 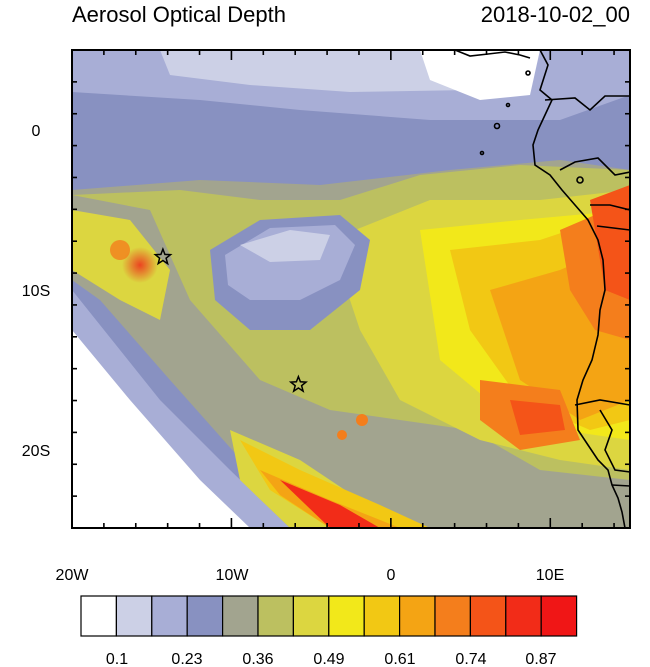 I want to click on x-tick-label-0: 0, so click(x=391, y=575).